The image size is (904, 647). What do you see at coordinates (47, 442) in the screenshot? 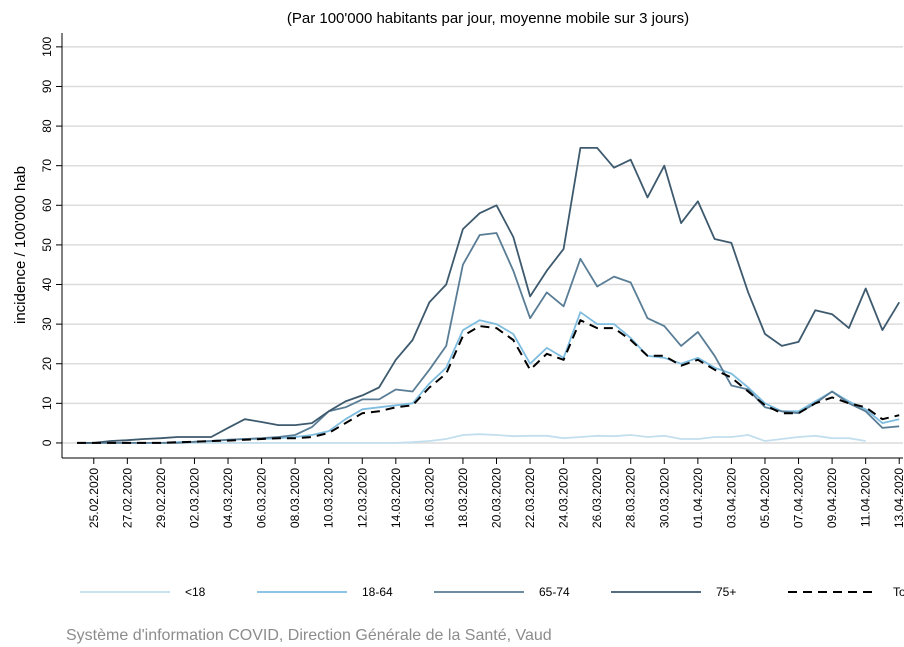
I see `y-tick-label: 0` at bounding box center [47, 442].